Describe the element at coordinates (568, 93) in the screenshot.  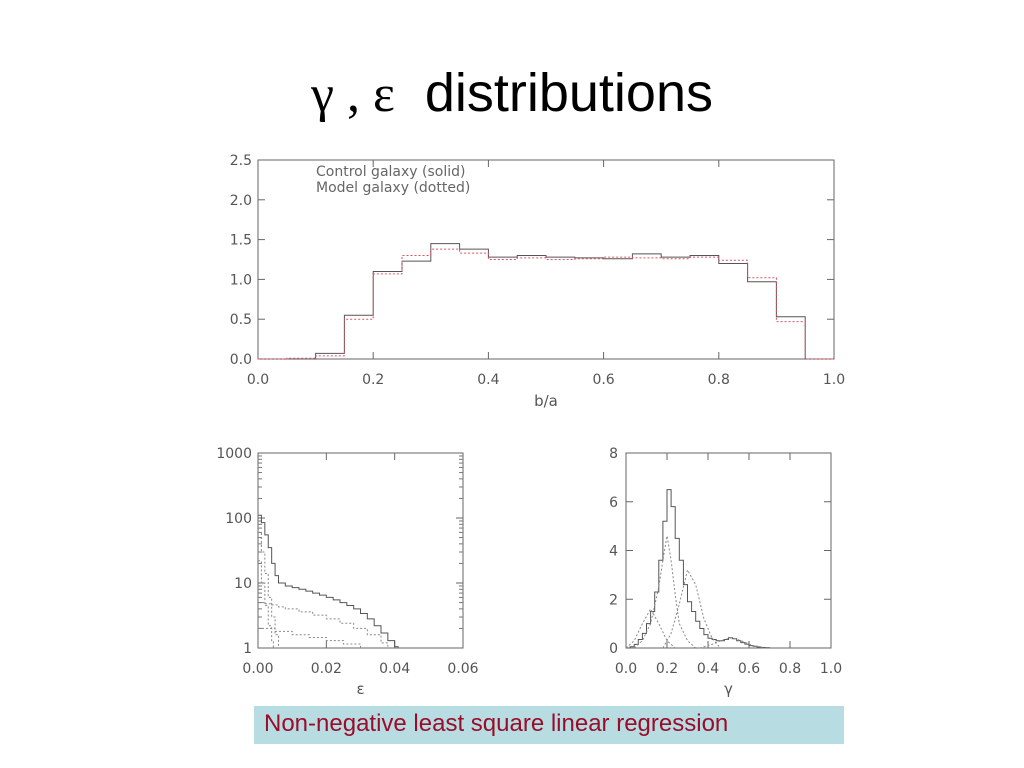
I see `slide-title-text: distributions` at that location.